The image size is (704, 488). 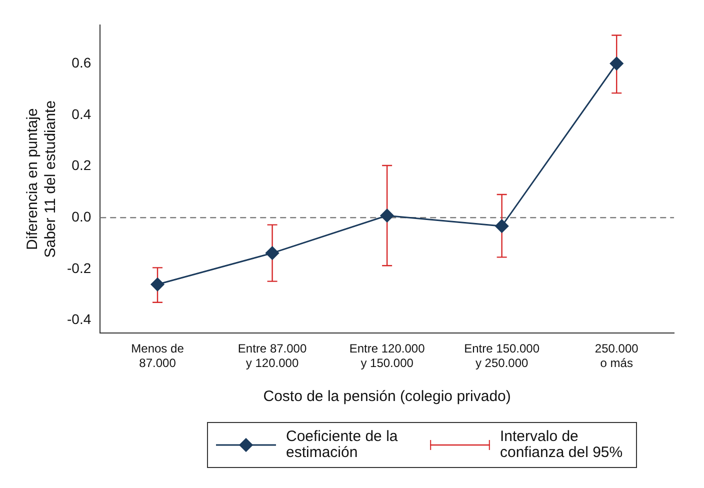 What do you see at coordinates (342, 444) in the screenshot?
I see `legend-label: Coeficiente de la estimación` at bounding box center [342, 444].